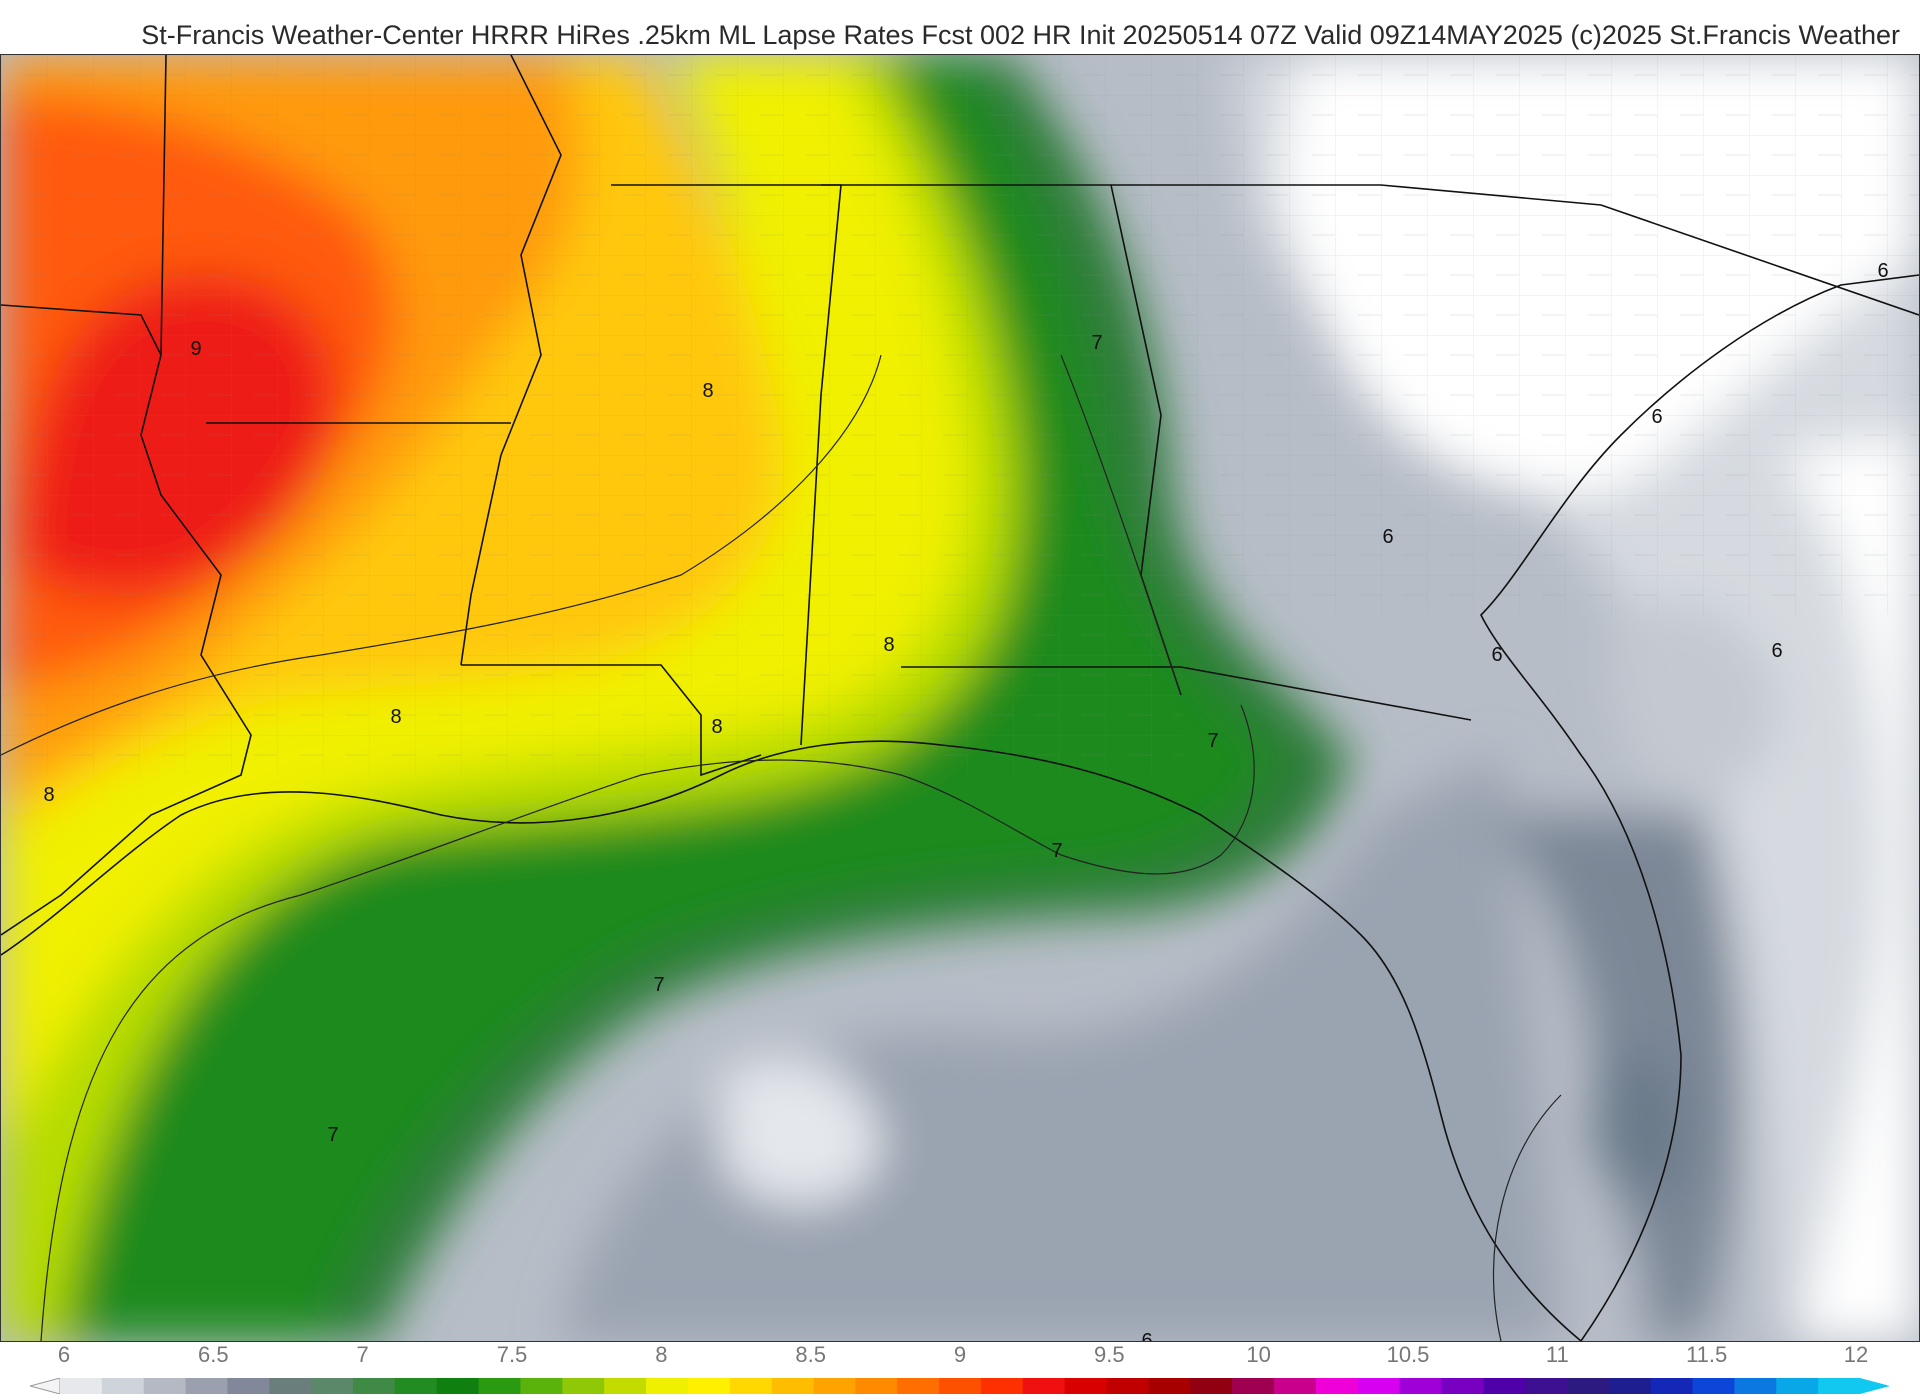  Describe the element at coordinates (213, 1354) in the screenshot. I see `colorbar-tick-label: 6.5` at that location.